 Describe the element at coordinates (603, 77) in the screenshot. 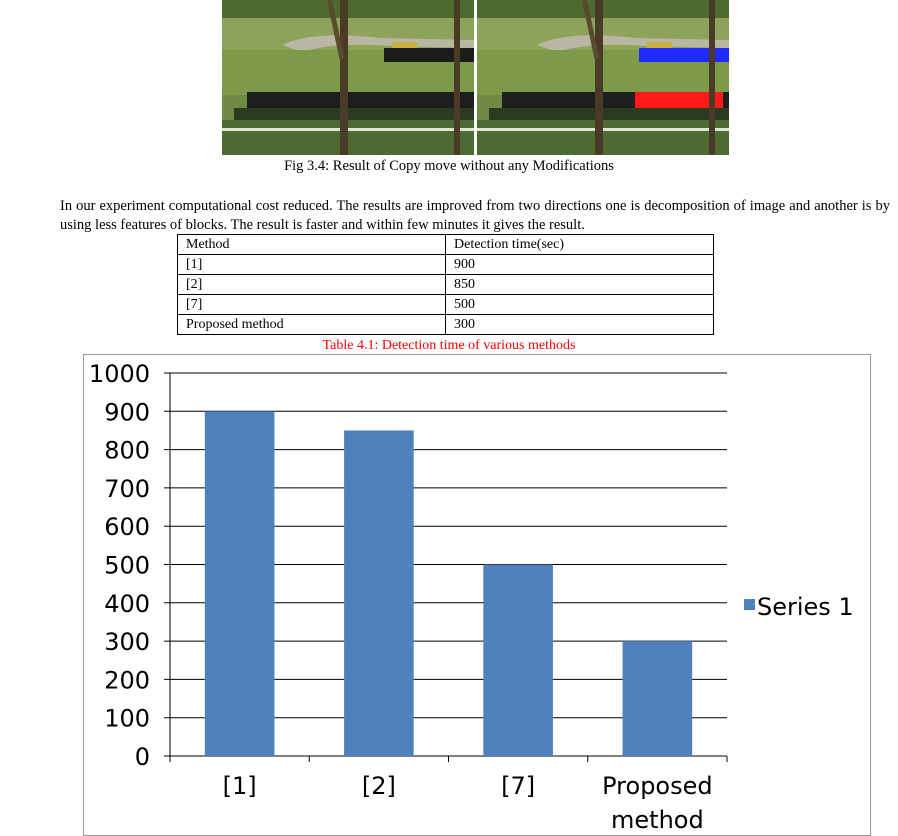

I see `figure-photo-detected` at that location.